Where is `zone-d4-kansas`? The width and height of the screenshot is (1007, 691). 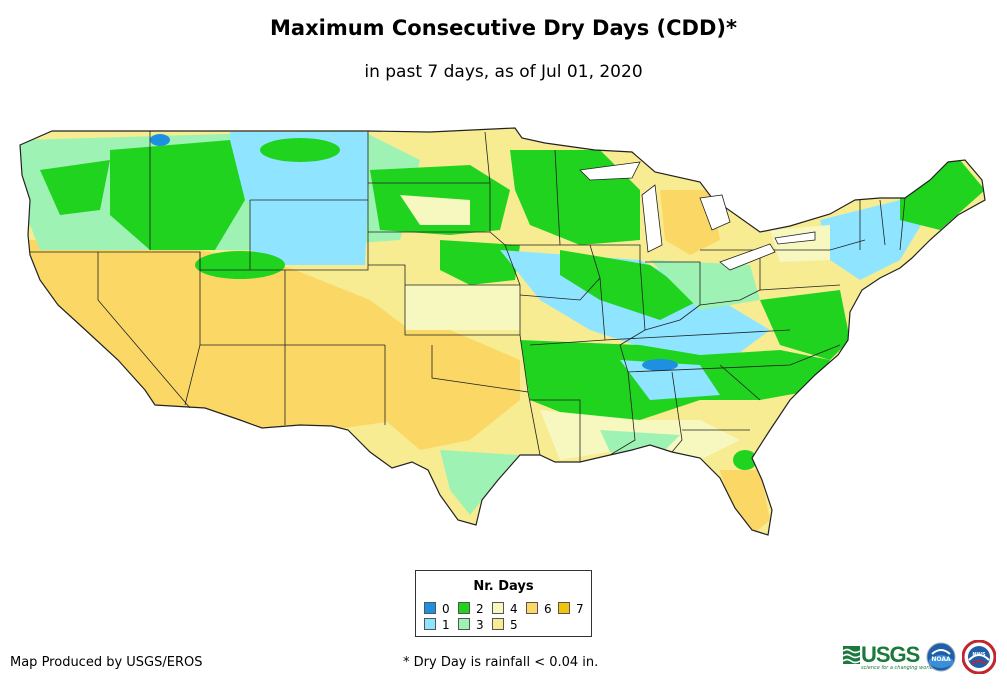 zone-d4-kansas is located at coordinates (462, 307).